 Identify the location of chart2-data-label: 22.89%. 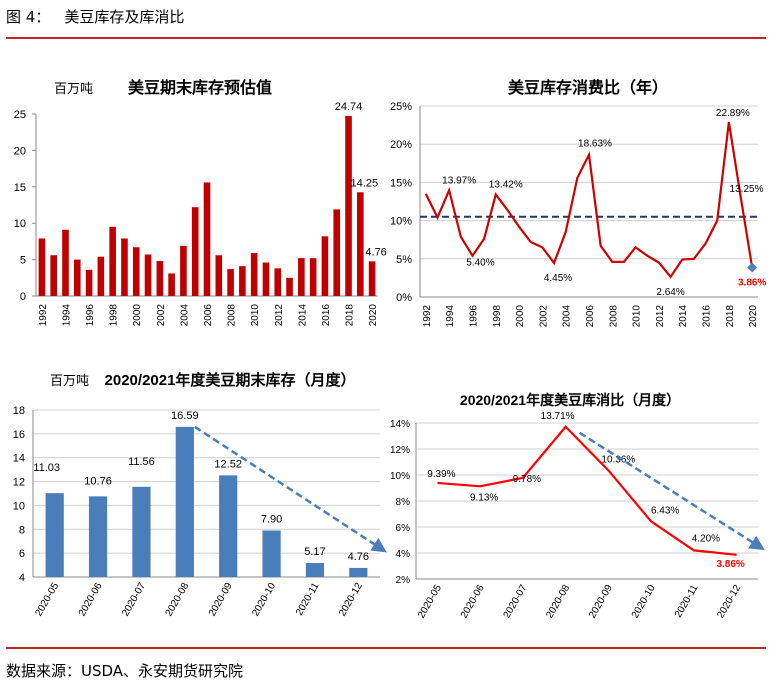
(733, 113).